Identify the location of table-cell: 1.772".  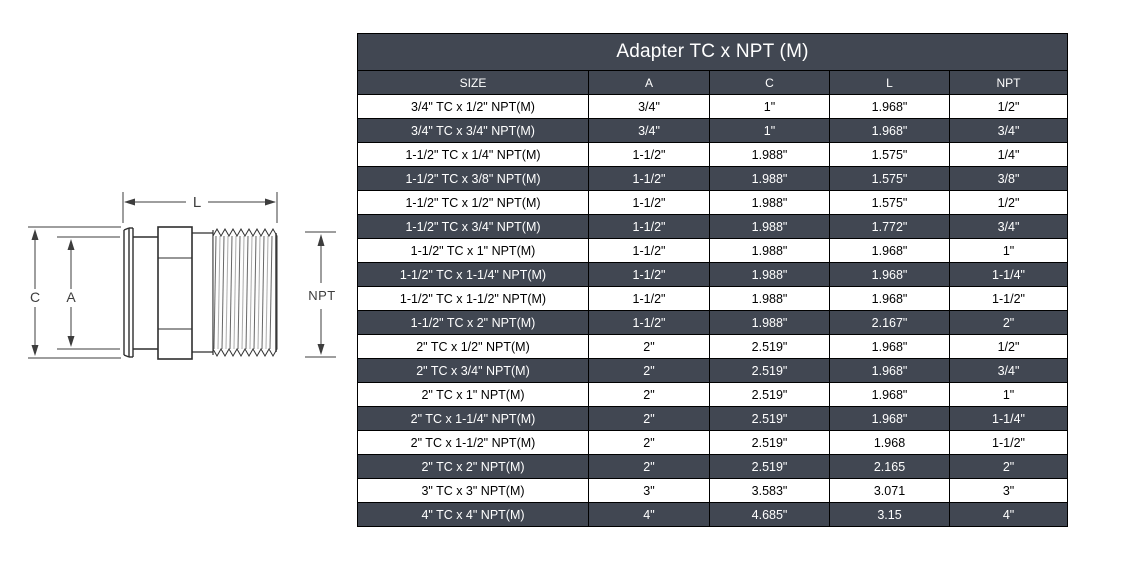
(889, 226).